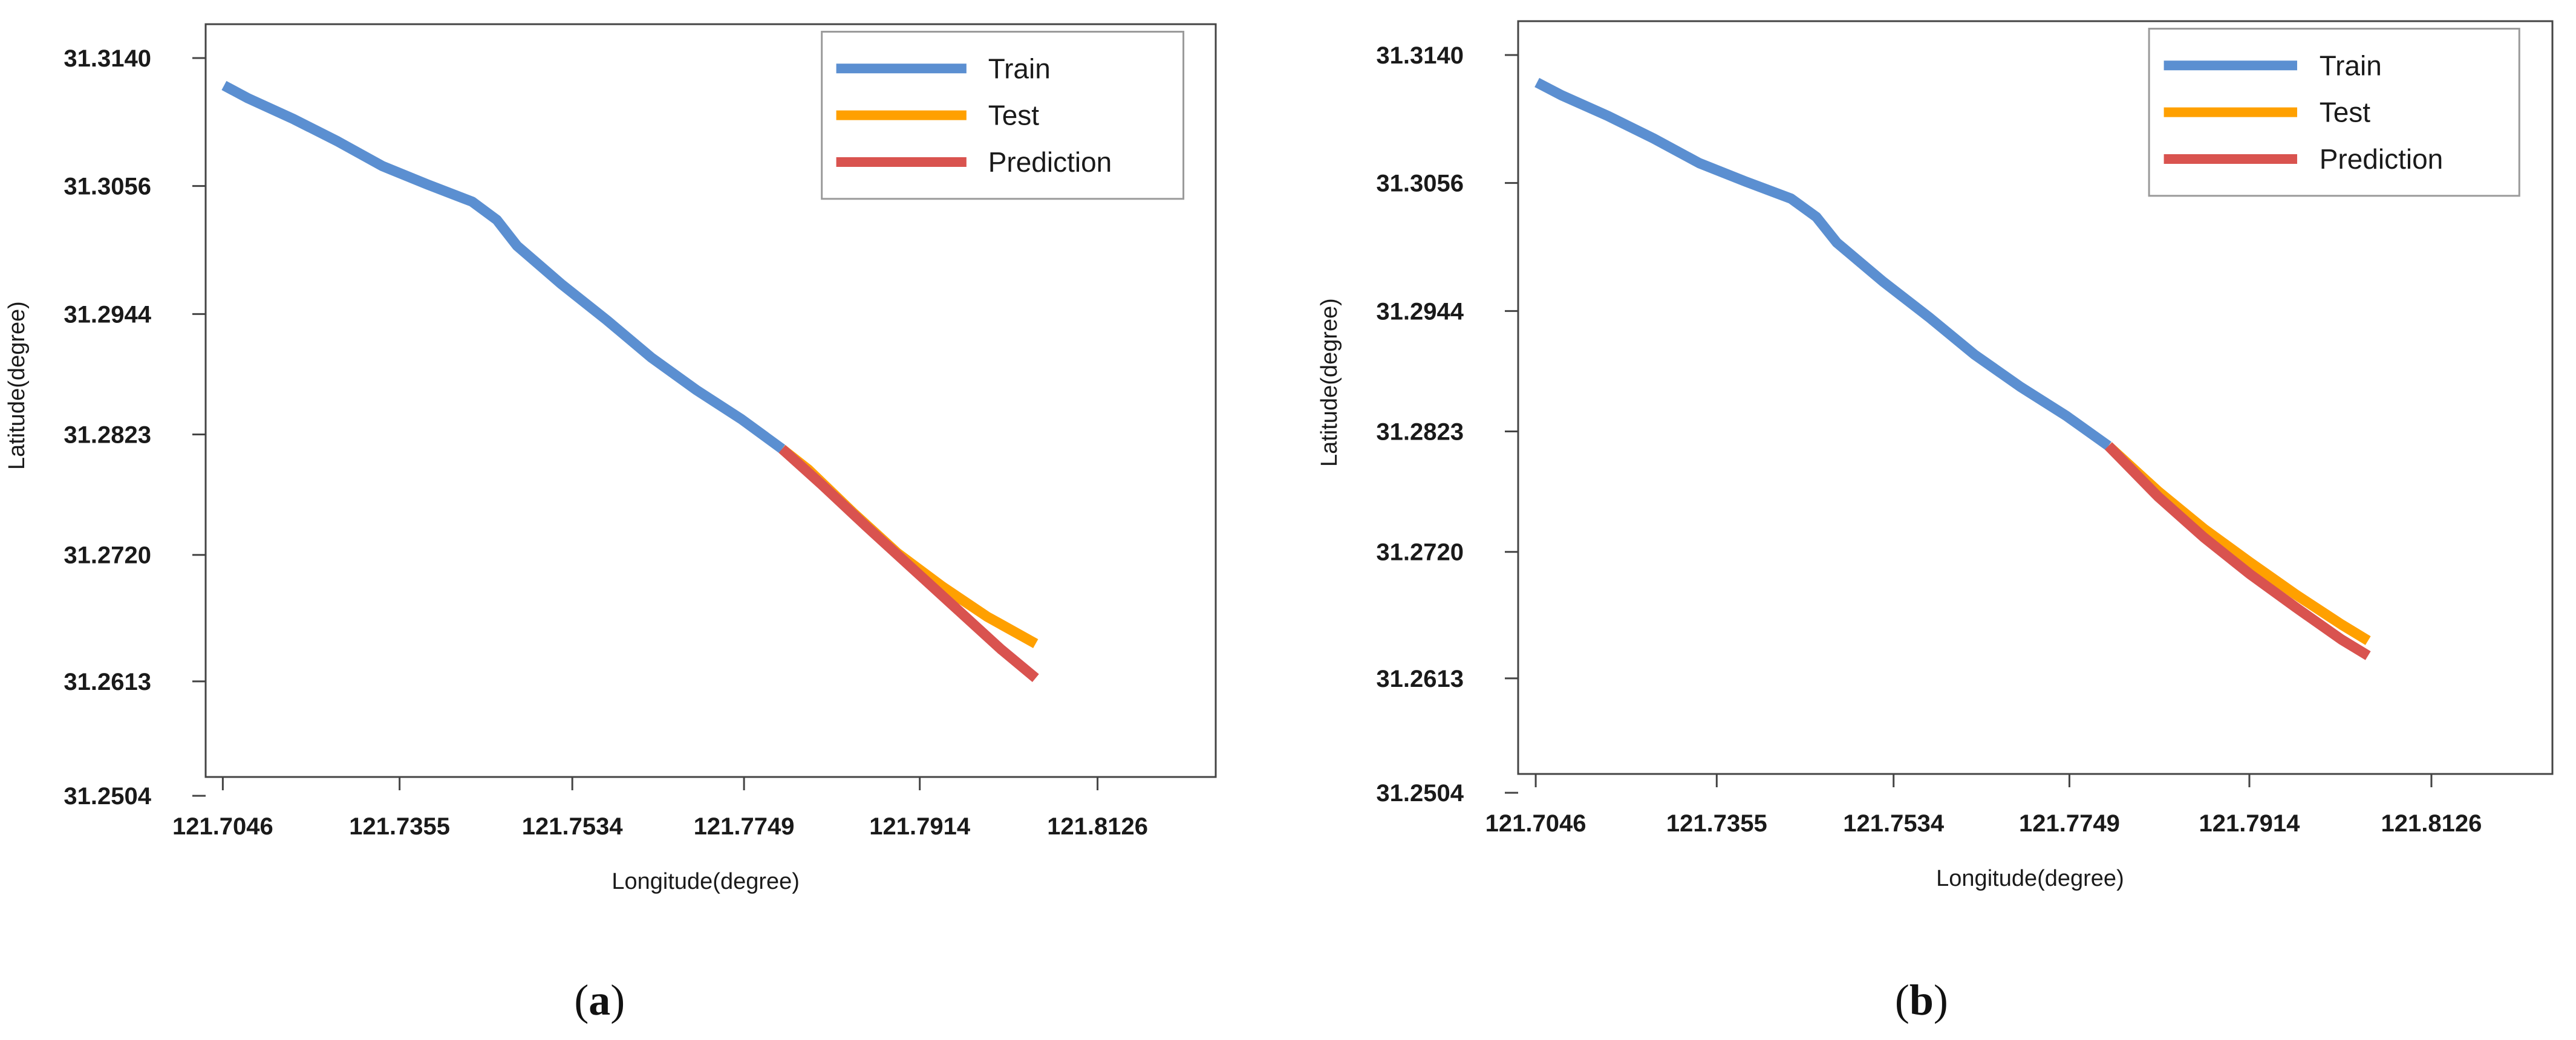  I want to click on series-line-test, so click(2238, 543).